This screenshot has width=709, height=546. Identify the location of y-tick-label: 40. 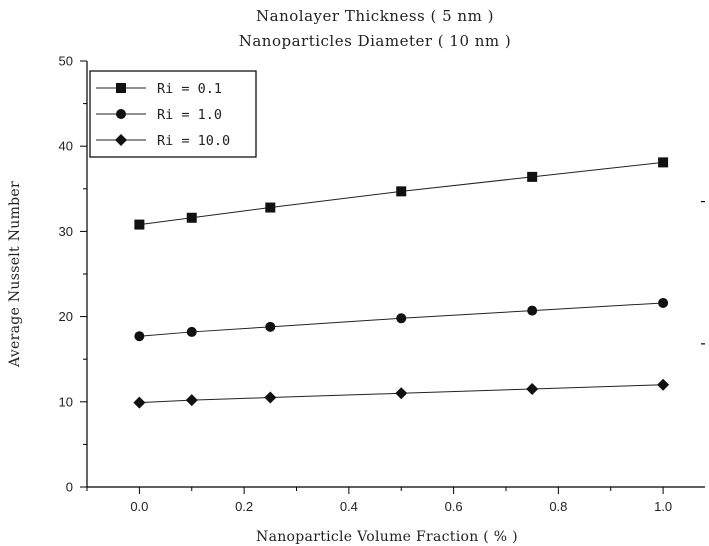
(66, 146).